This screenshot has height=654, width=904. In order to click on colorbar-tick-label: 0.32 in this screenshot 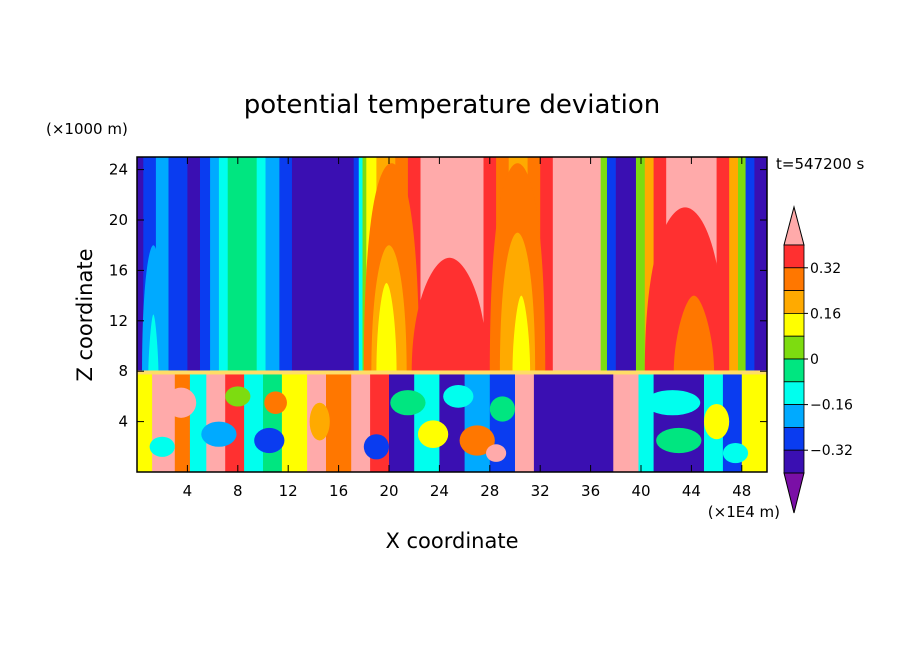, I will do `click(825, 269)`.